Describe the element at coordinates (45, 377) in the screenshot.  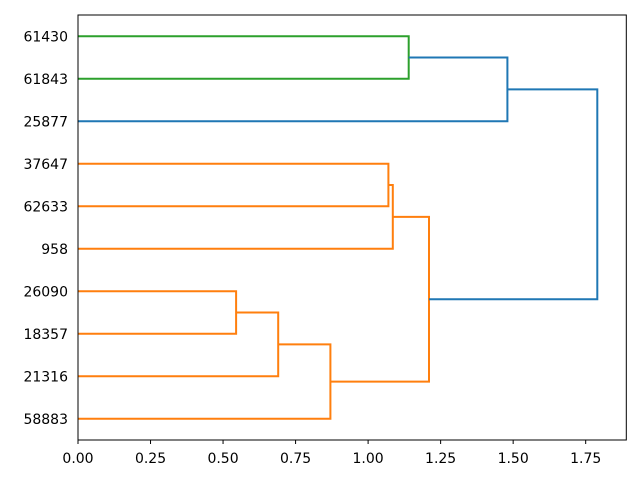
I see `y-tick-label: 21316` at that location.